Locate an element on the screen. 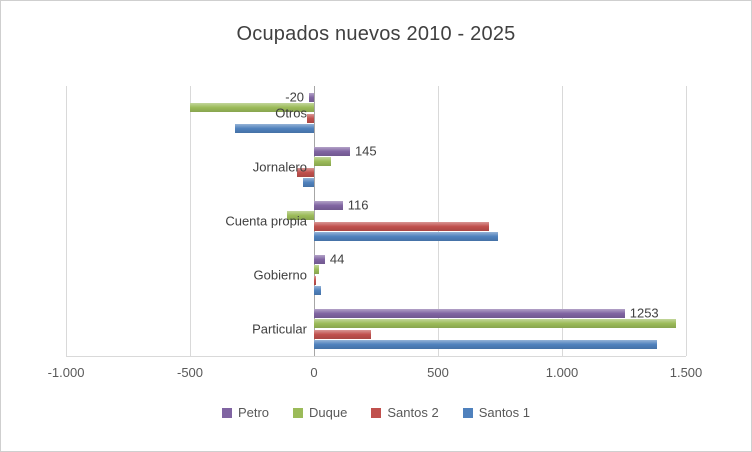 The width and height of the screenshot is (752, 452). bar-duque-jornalero is located at coordinates (323, 162).